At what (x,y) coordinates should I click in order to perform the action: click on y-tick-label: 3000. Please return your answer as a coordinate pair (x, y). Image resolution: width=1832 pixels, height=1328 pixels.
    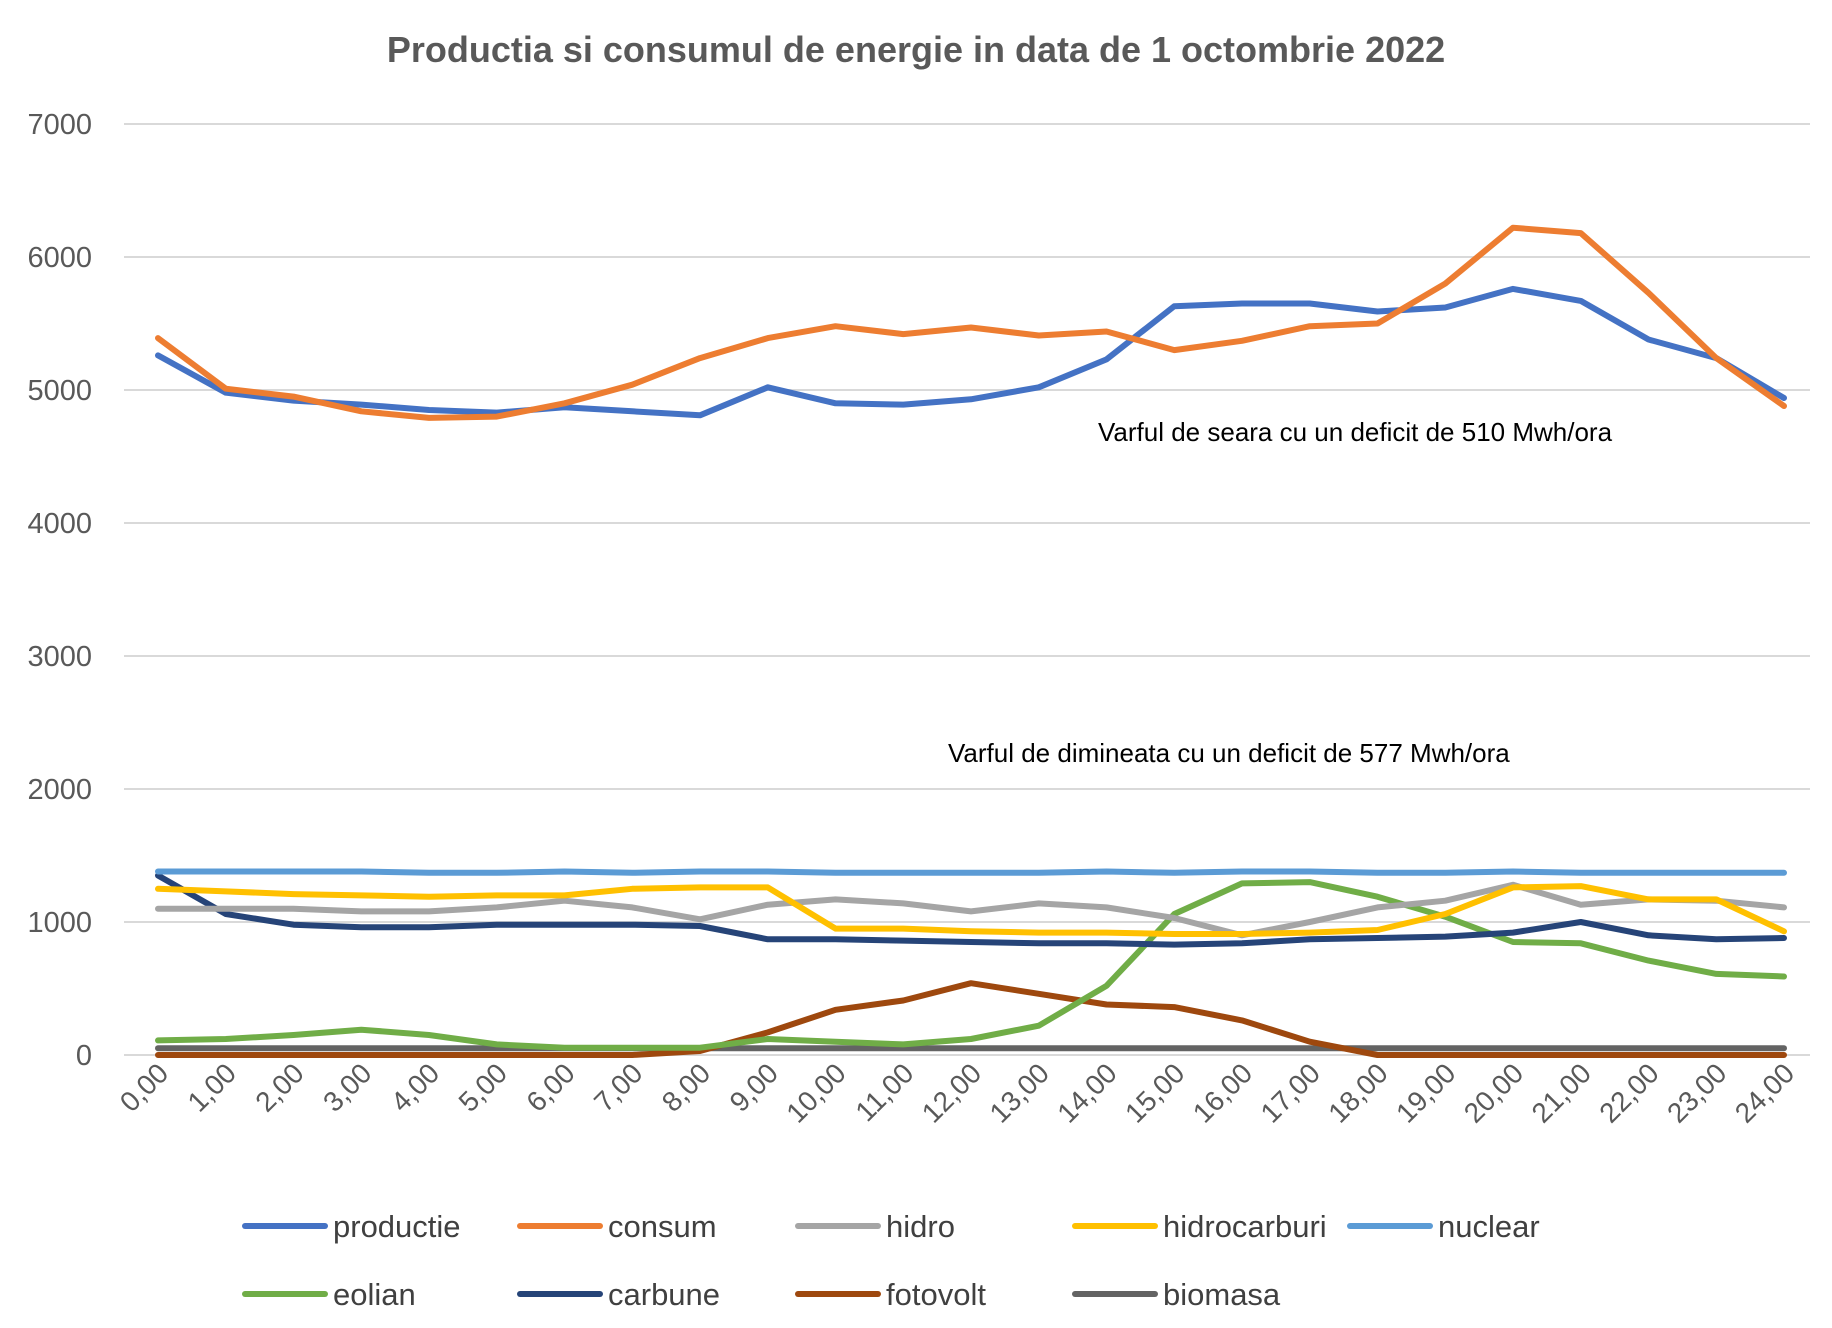
    Looking at the image, I should click on (59, 657).